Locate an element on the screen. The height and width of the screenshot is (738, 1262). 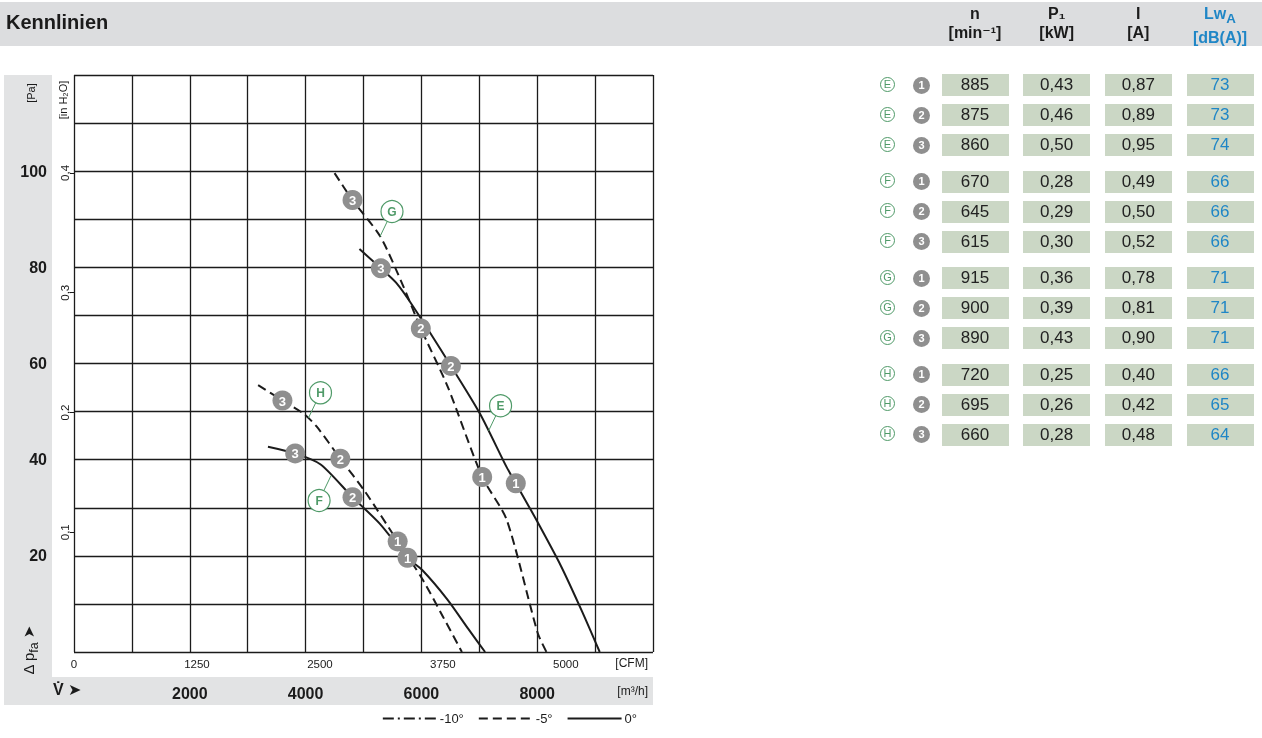
data-label: 74 is located at coordinates (1220, 145).